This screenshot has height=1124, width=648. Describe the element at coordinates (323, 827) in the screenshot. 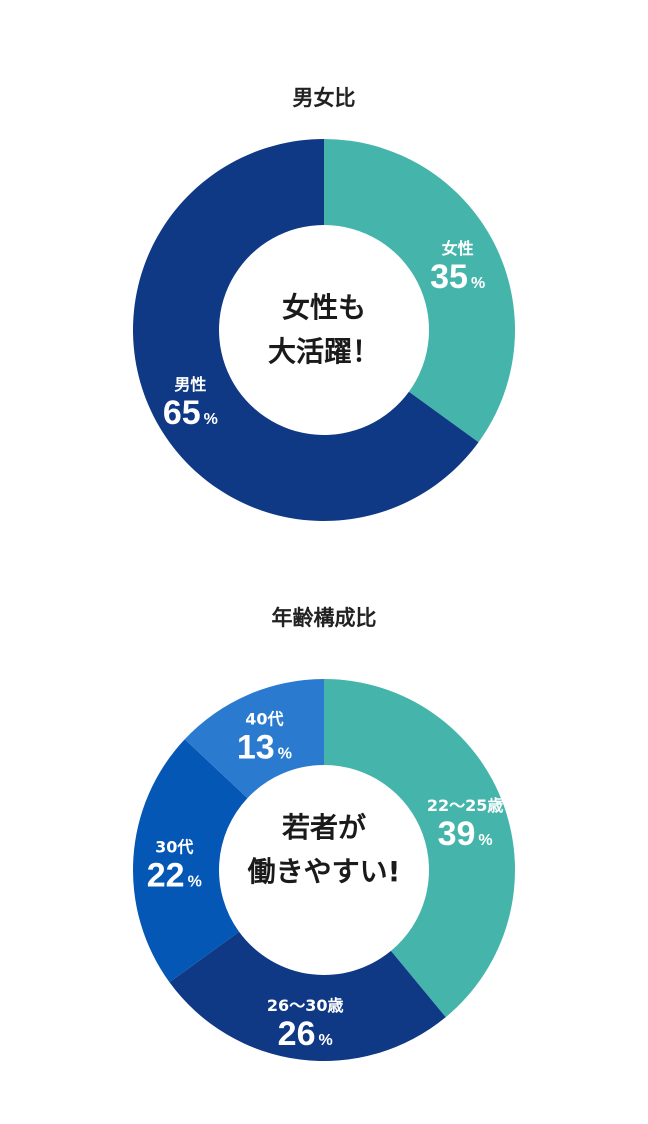

I see `center-label-line: 若者が` at that location.